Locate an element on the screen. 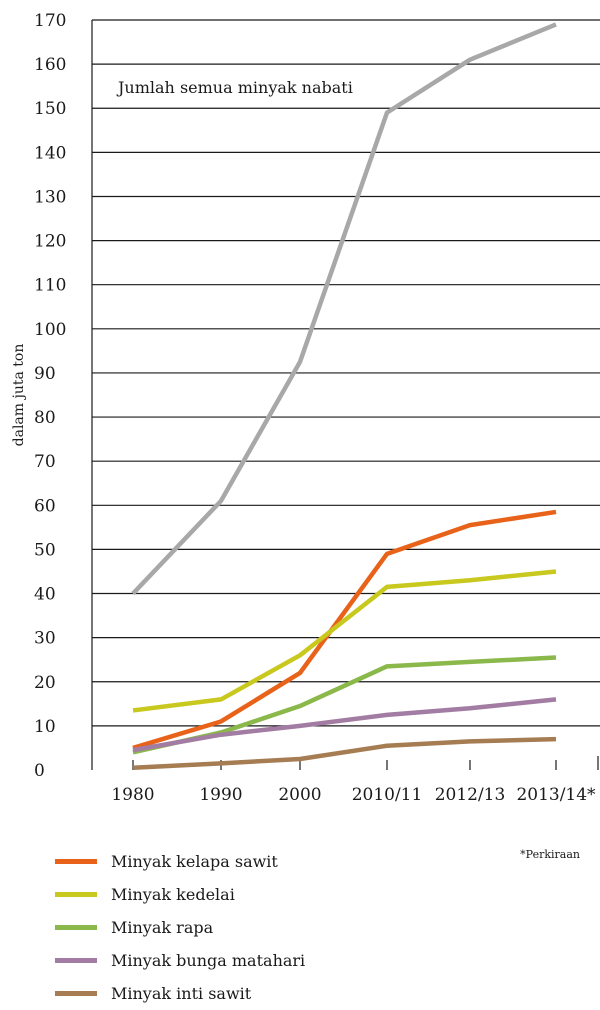 Image resolution: width=600 pixels, height=1010 pixels. y-tick-label: 50 is located at coordinates (45, 550).